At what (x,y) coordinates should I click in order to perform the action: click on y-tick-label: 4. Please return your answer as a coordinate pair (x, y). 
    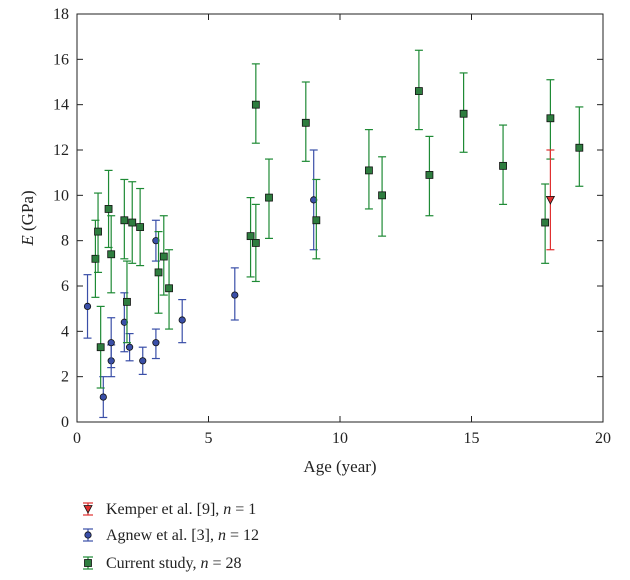
    Looking at the image, I should click on (65, 331).